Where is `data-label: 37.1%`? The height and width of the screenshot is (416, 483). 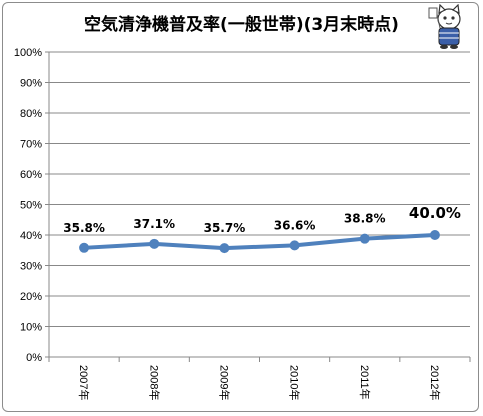
data-label: 37.1% is located at coordinates (154, 224).